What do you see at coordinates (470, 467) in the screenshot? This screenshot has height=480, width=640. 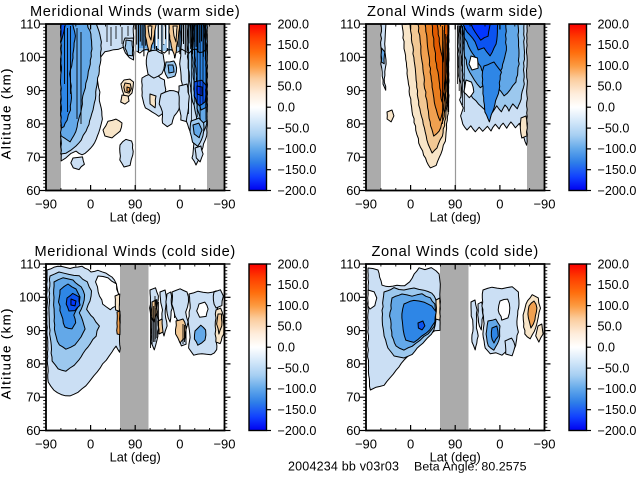 I see `svg-text: Beta Angle: 80.2575` at bounding box center [470, 467].